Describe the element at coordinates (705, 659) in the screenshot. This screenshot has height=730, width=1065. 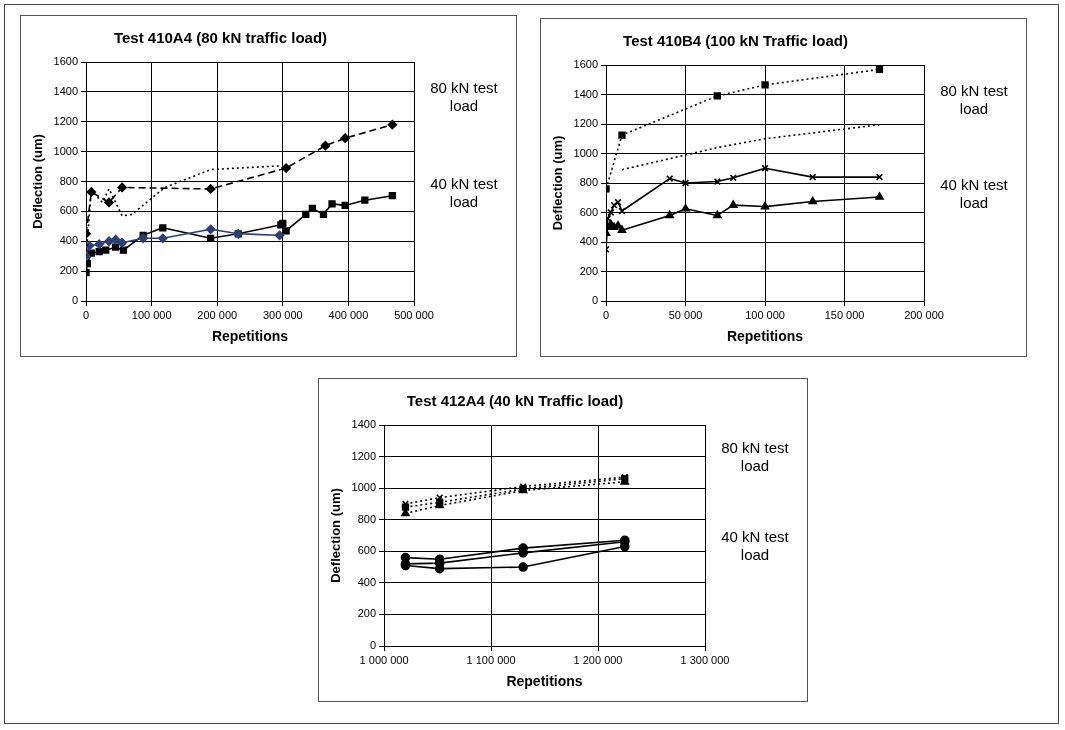
I see `x-tick-label: 1 300 000` at that location.